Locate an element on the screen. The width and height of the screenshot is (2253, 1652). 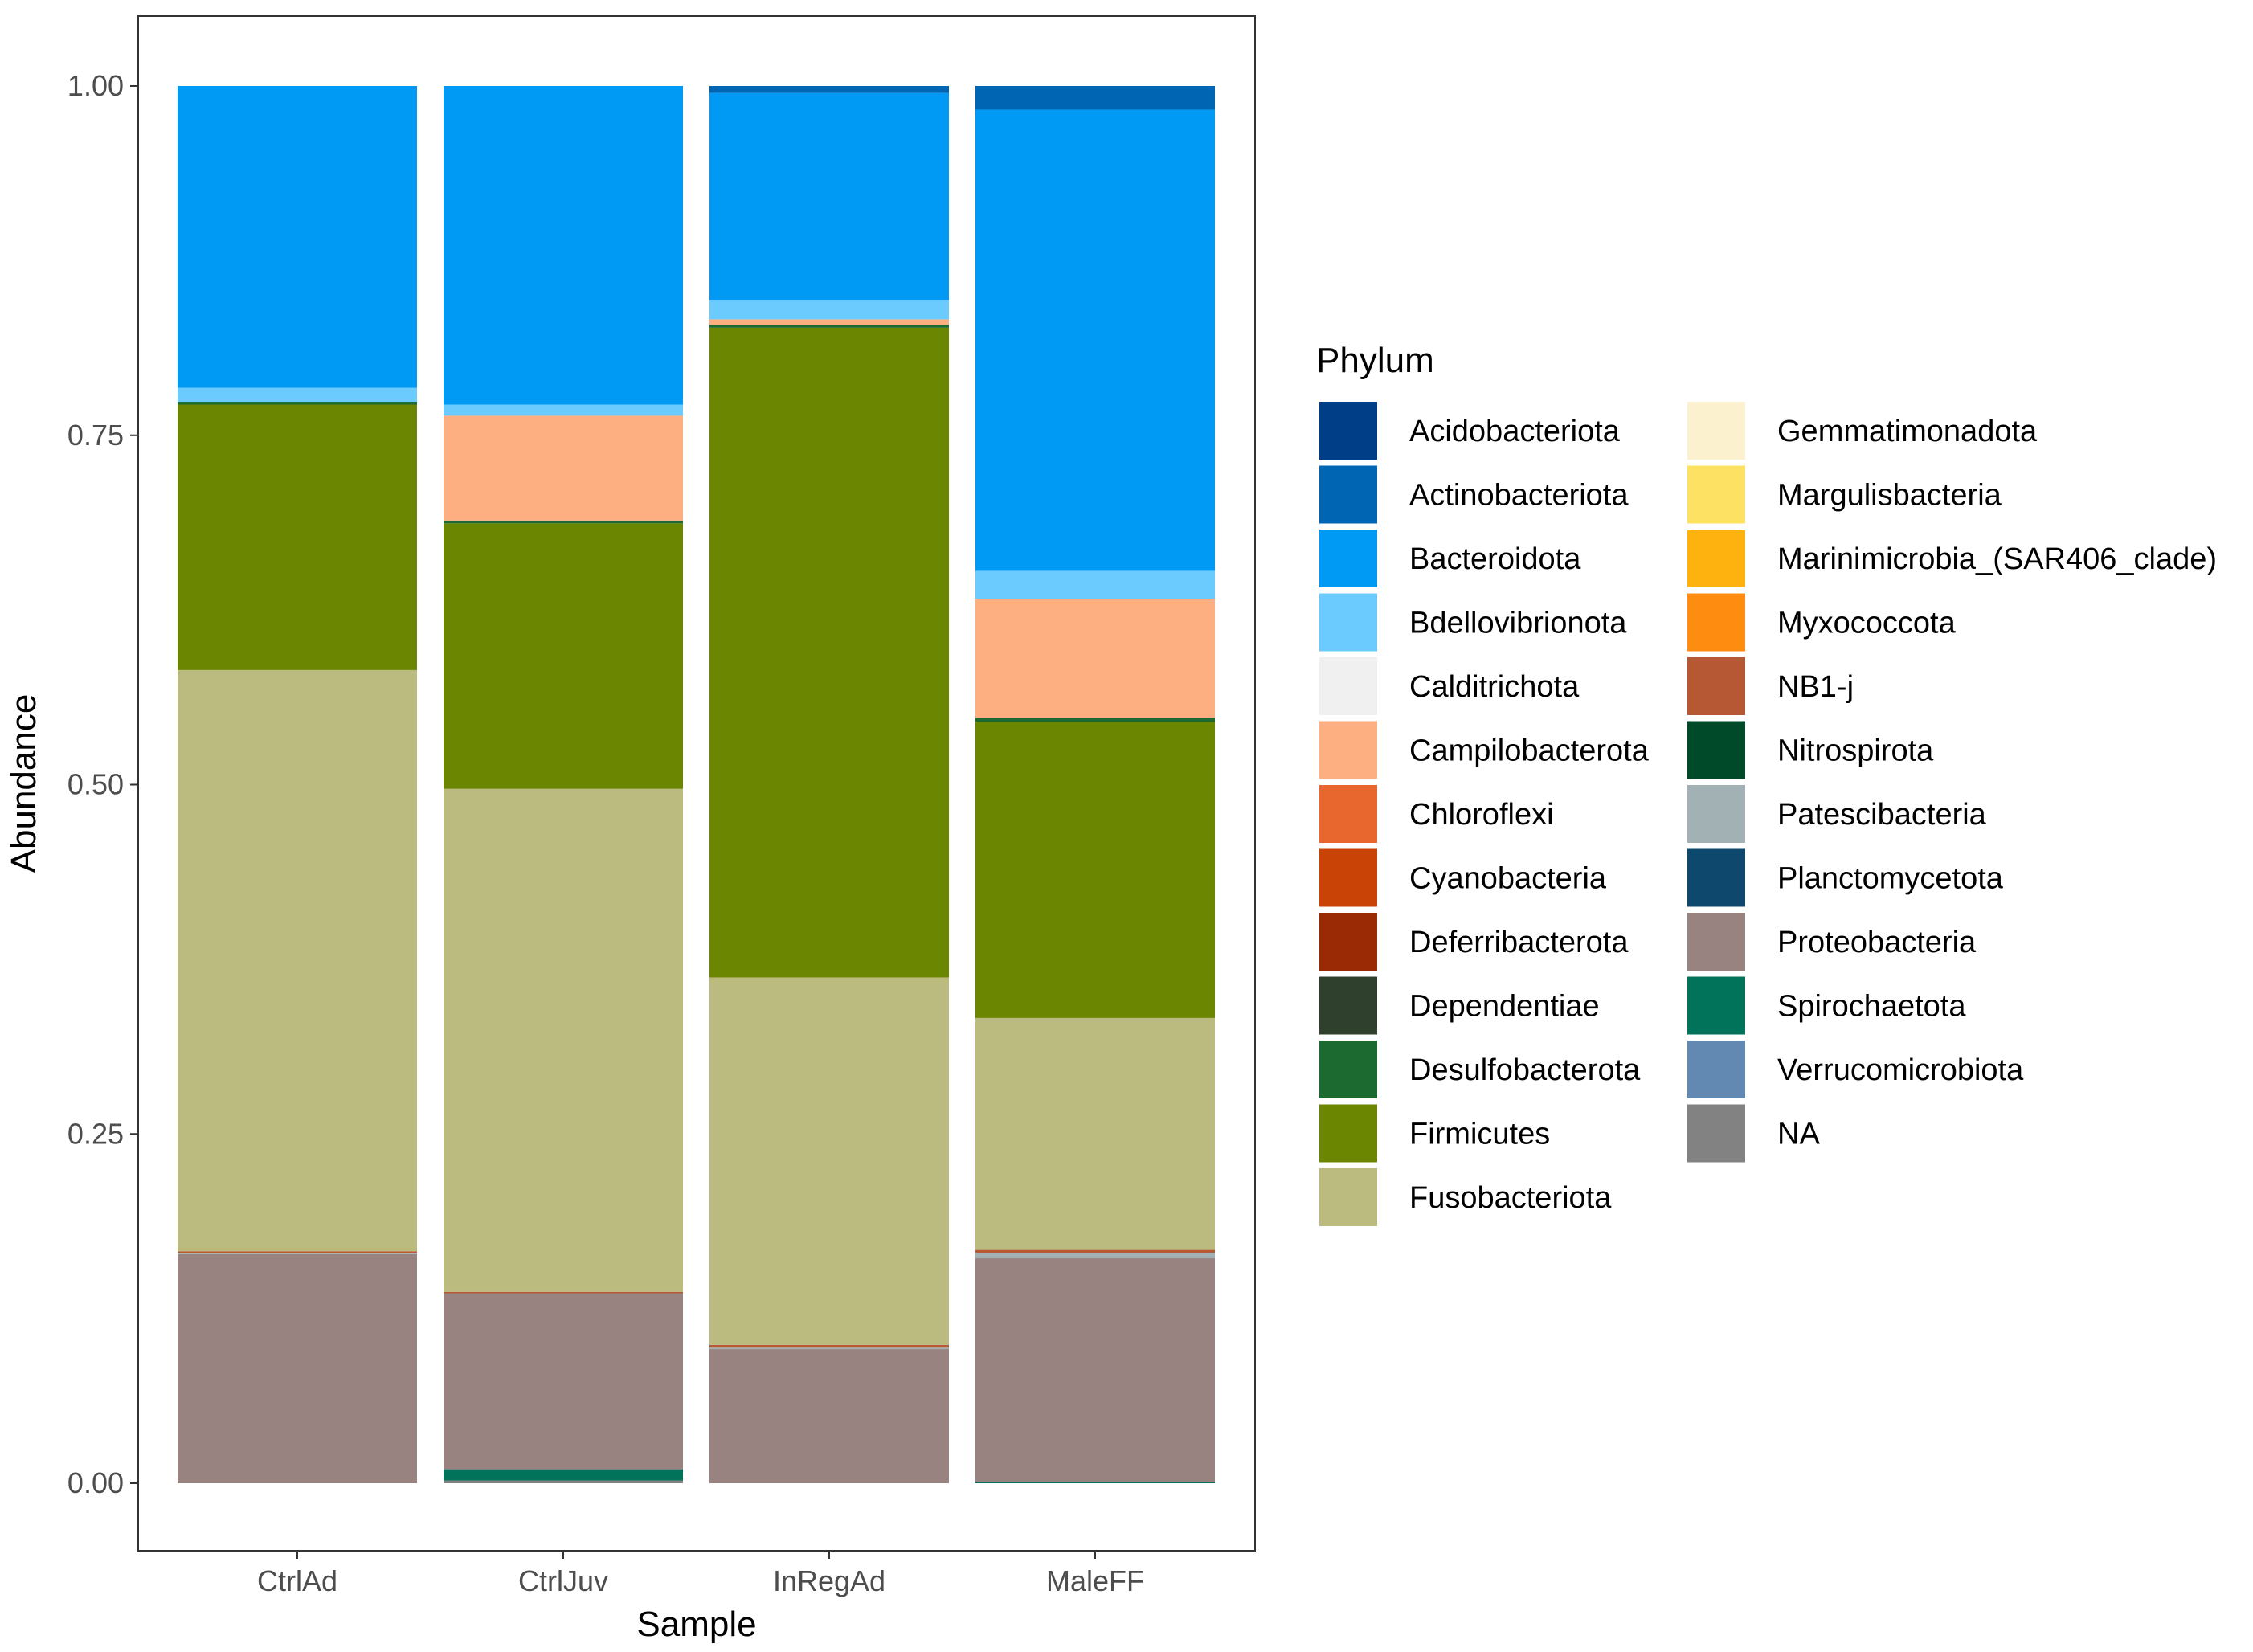
bar-segment-maleff-spirochaetota is located at coordinates (1095, 1483).